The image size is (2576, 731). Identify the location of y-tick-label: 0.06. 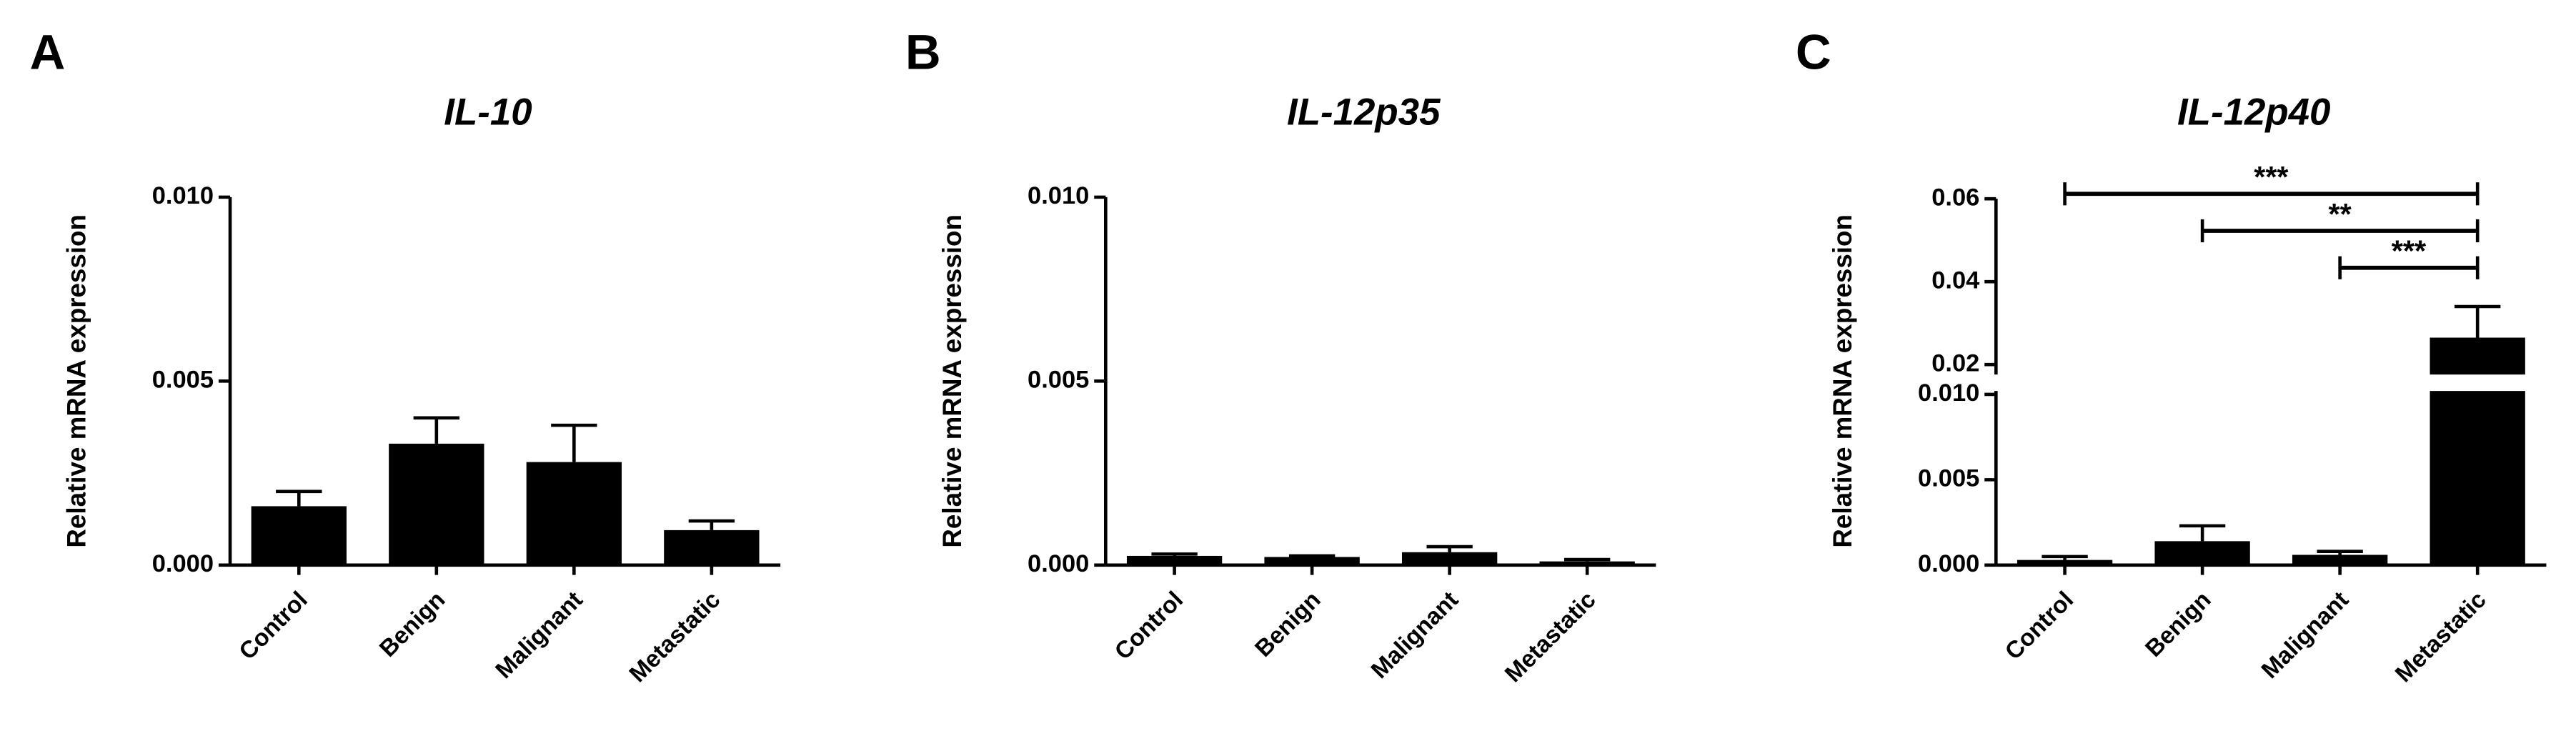
(1955, 197).